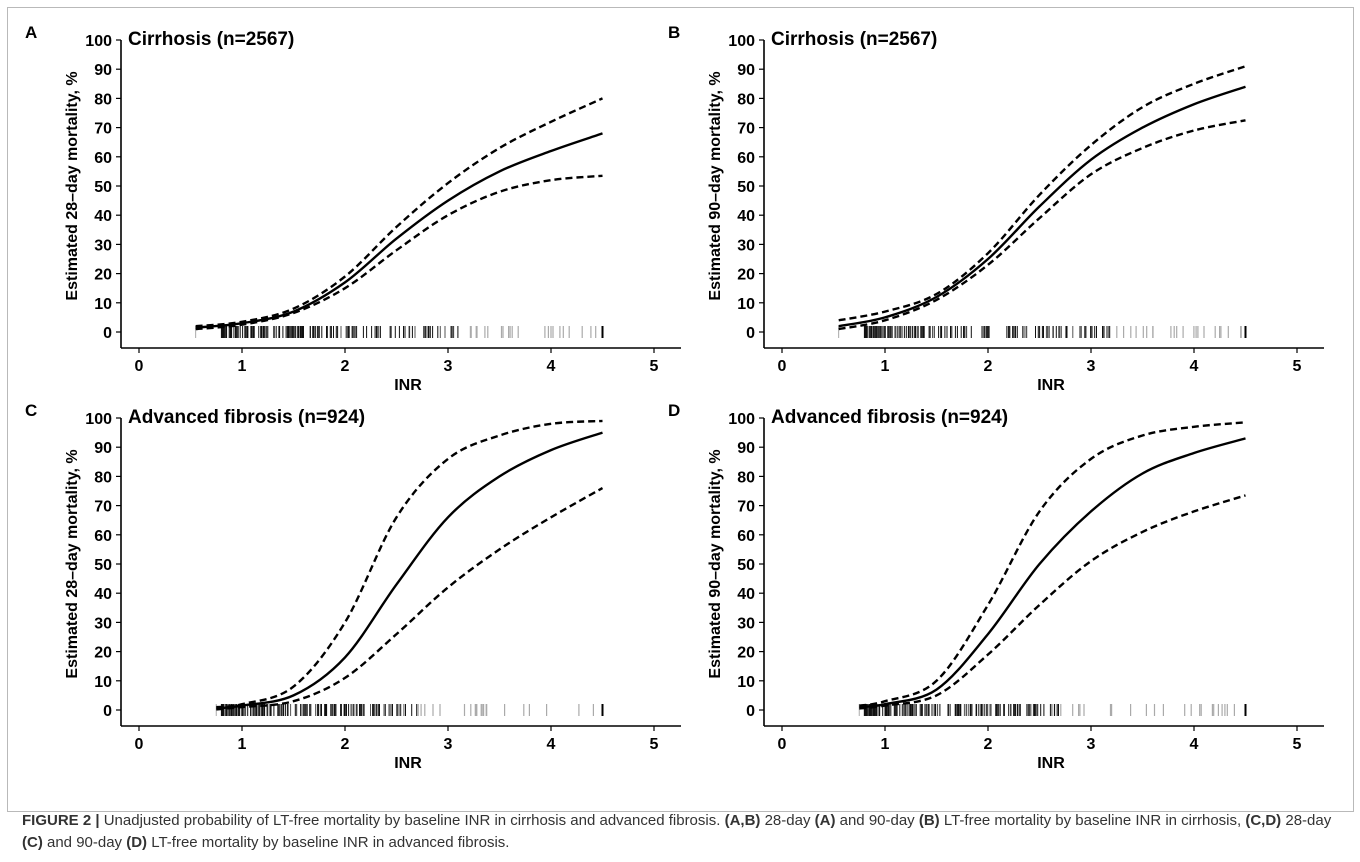 This screenshot has width=1360, height=862. I want to click on caption-ref: (A), so click(825, 820).